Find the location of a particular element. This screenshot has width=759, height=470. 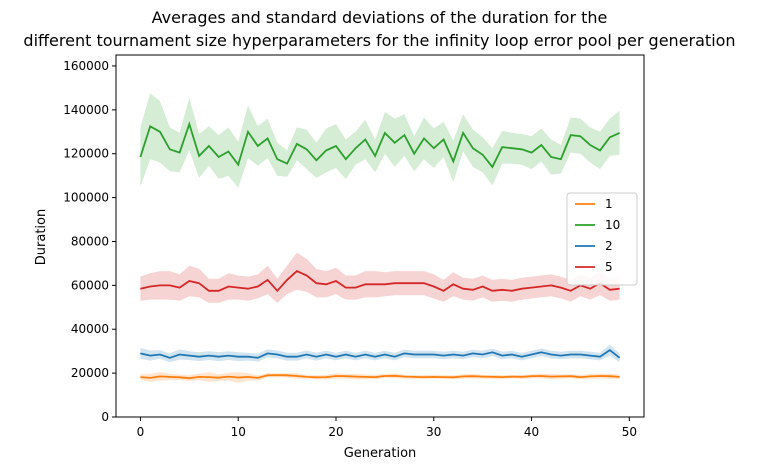

y-tick-label: 20000 is located at coordinates (90, 373).